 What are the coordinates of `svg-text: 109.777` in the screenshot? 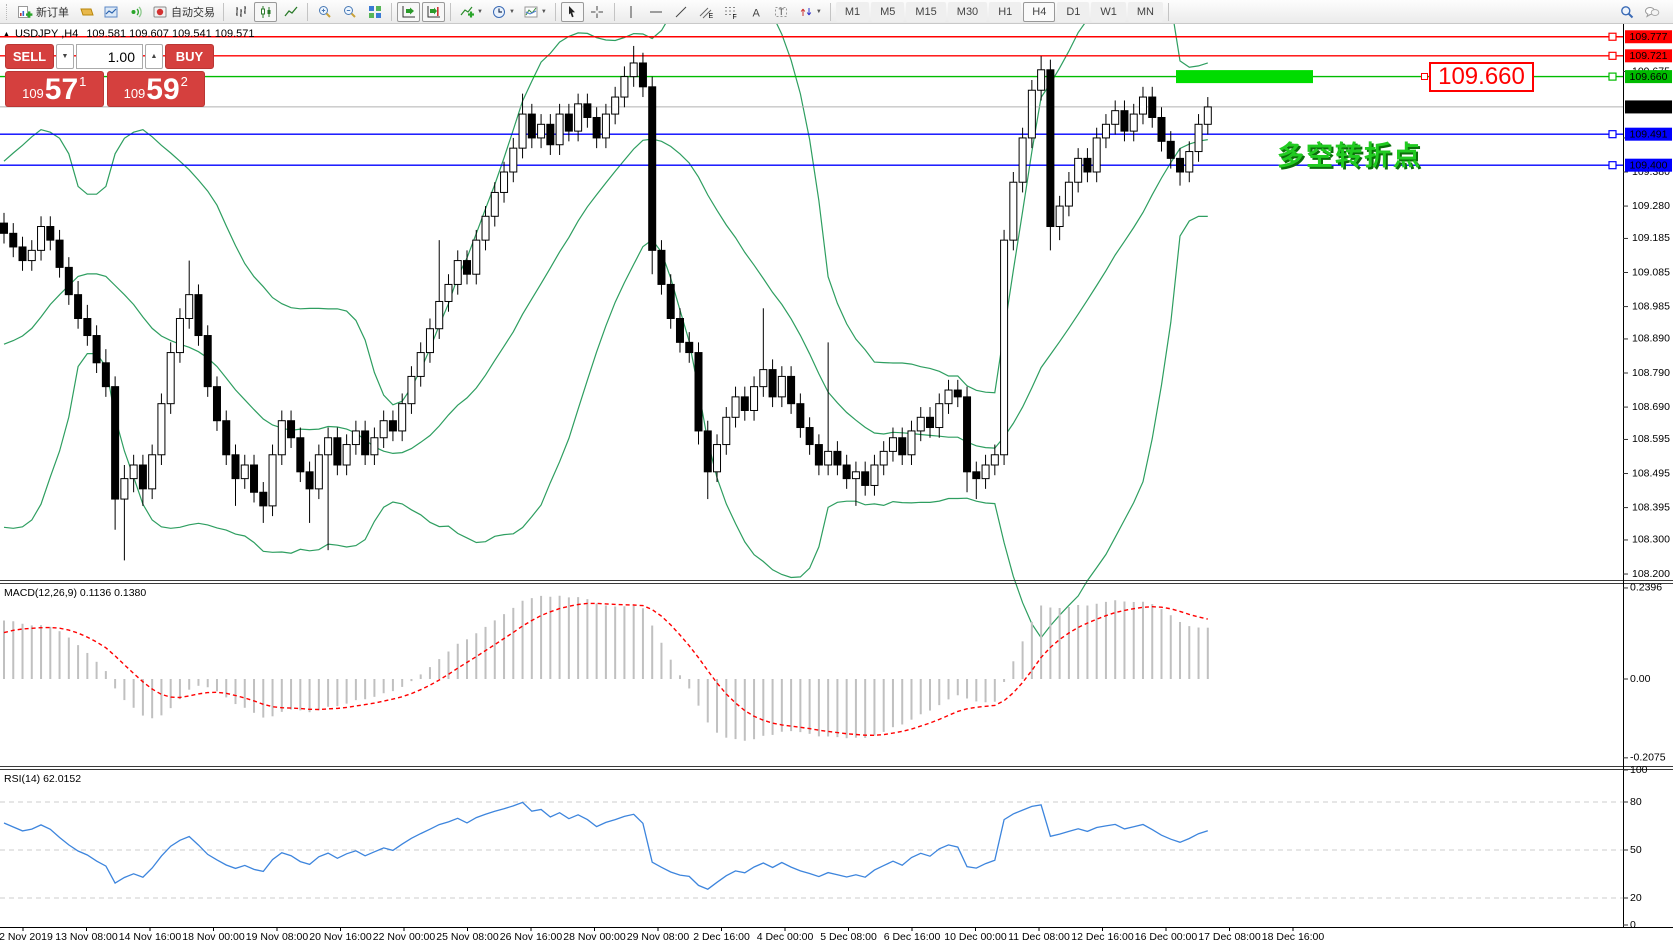 It's located at (1649, 37).